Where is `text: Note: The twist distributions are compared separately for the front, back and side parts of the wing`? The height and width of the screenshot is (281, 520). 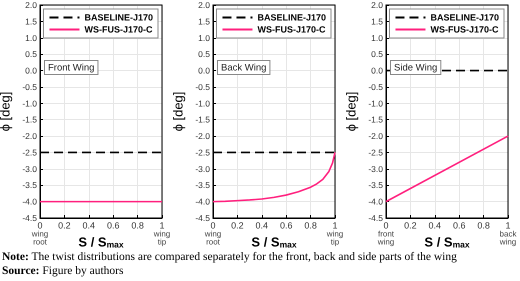
text: Note: The twist distributions are compared separately for the front, back and side parts of the wing is located at coordinates (229, 257).